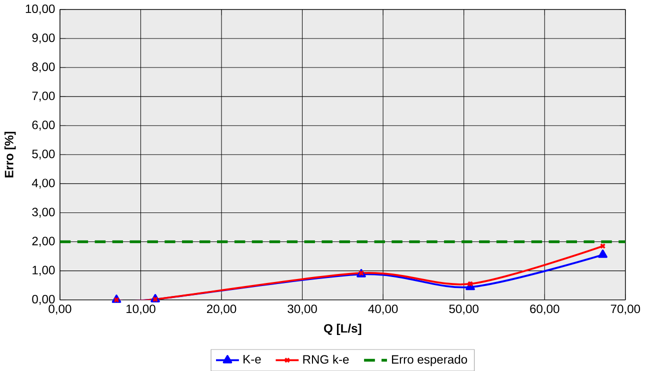  Describe the element at coordinates (43, 183) in the screenshot. I see `y-tick-label: 4,00` at that location.